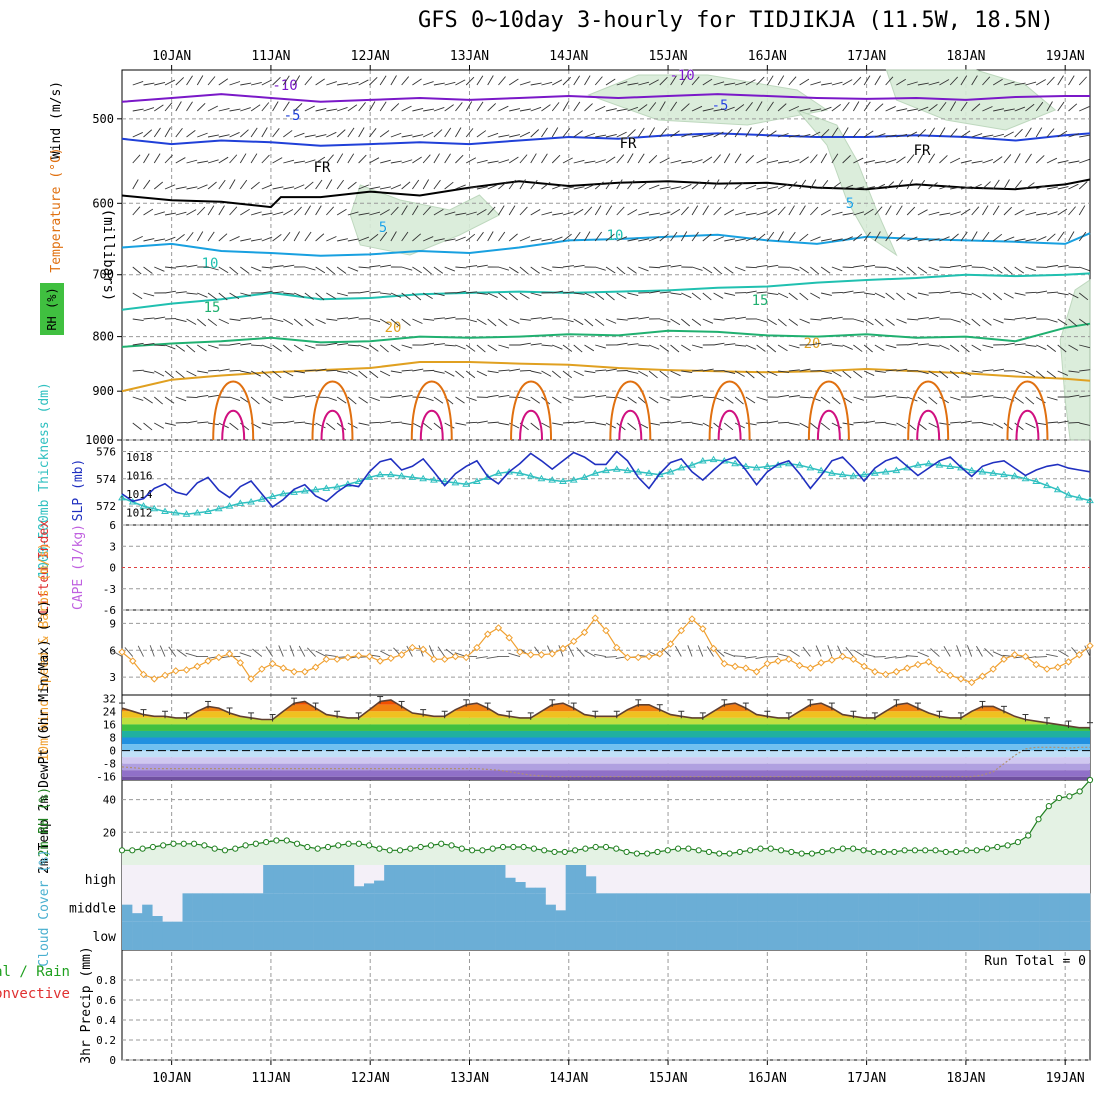  Describe the element at coordinates (370, 1078) in the screenshot. I see `bottom-date-tick: 12JAN` at that location.